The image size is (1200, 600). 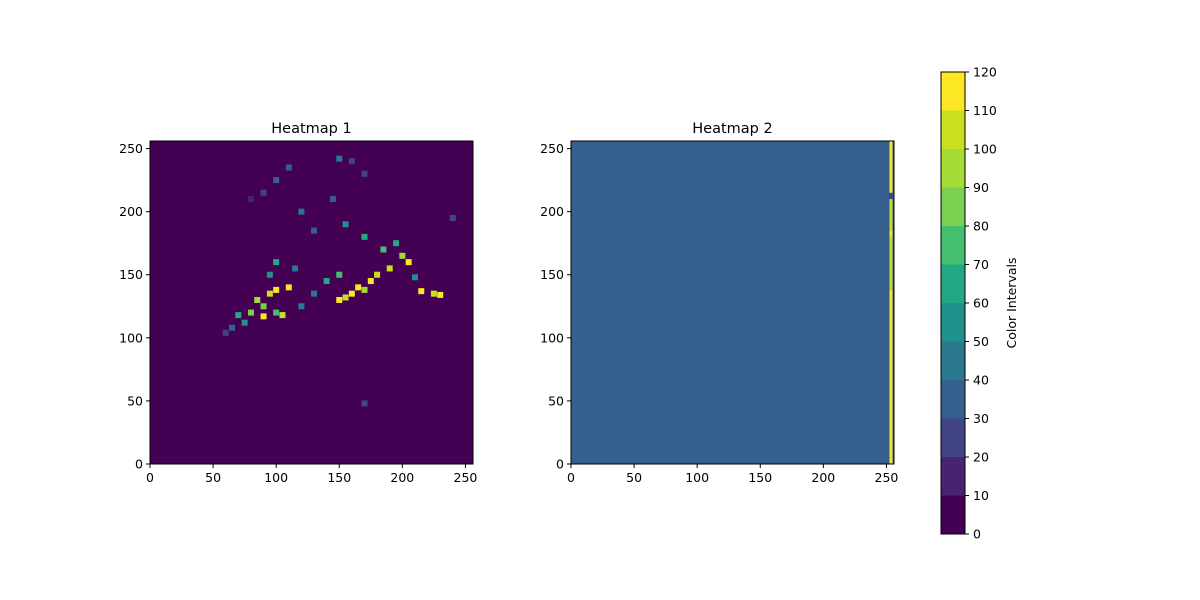 I want to click on colorbar-tick-label: 20, so click(x=981, y=457).